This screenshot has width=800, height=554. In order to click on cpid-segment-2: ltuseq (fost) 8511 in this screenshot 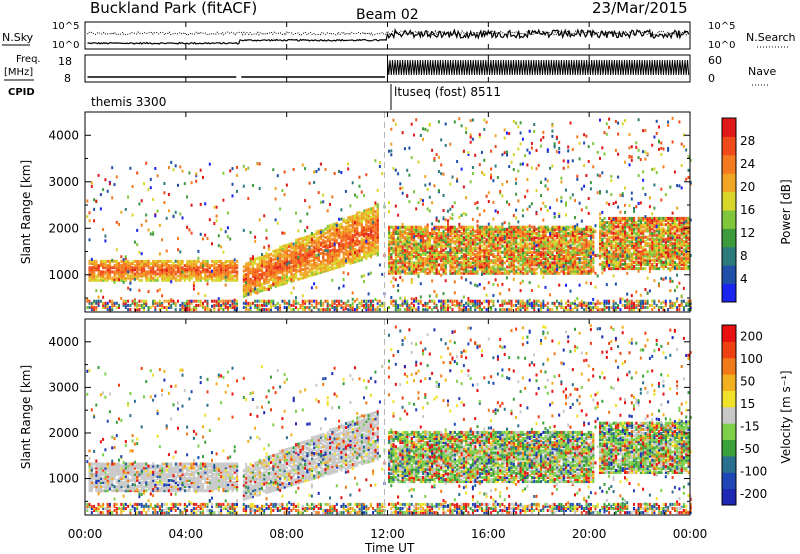, I will do `click(447, 92)`.